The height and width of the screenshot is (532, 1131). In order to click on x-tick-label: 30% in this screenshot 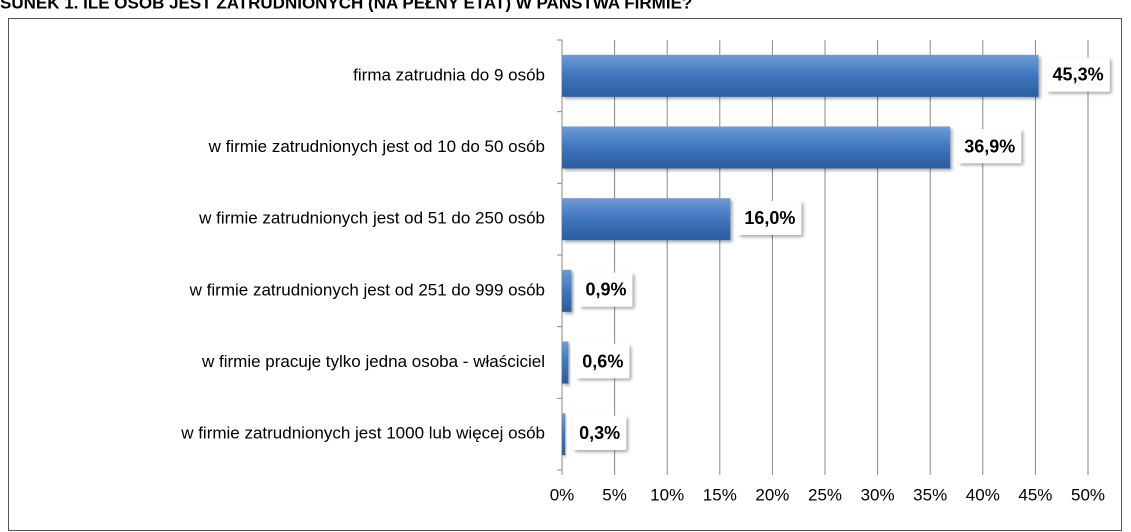, I will do `click(878, 494)`.